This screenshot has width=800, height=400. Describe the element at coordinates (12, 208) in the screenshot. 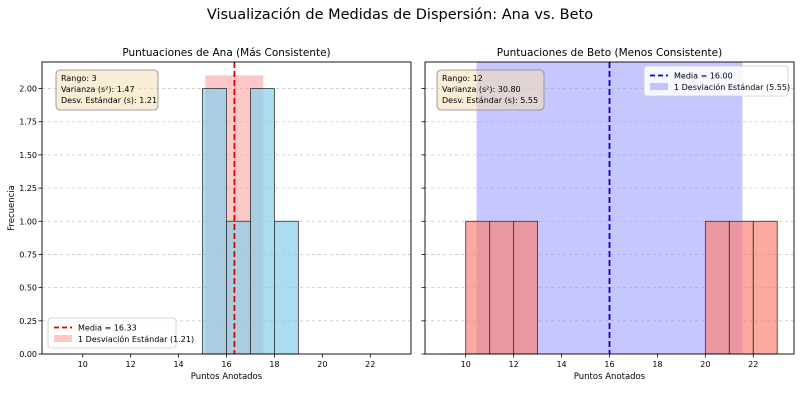

I see `y-axis-label: Frecuencia` at that location.